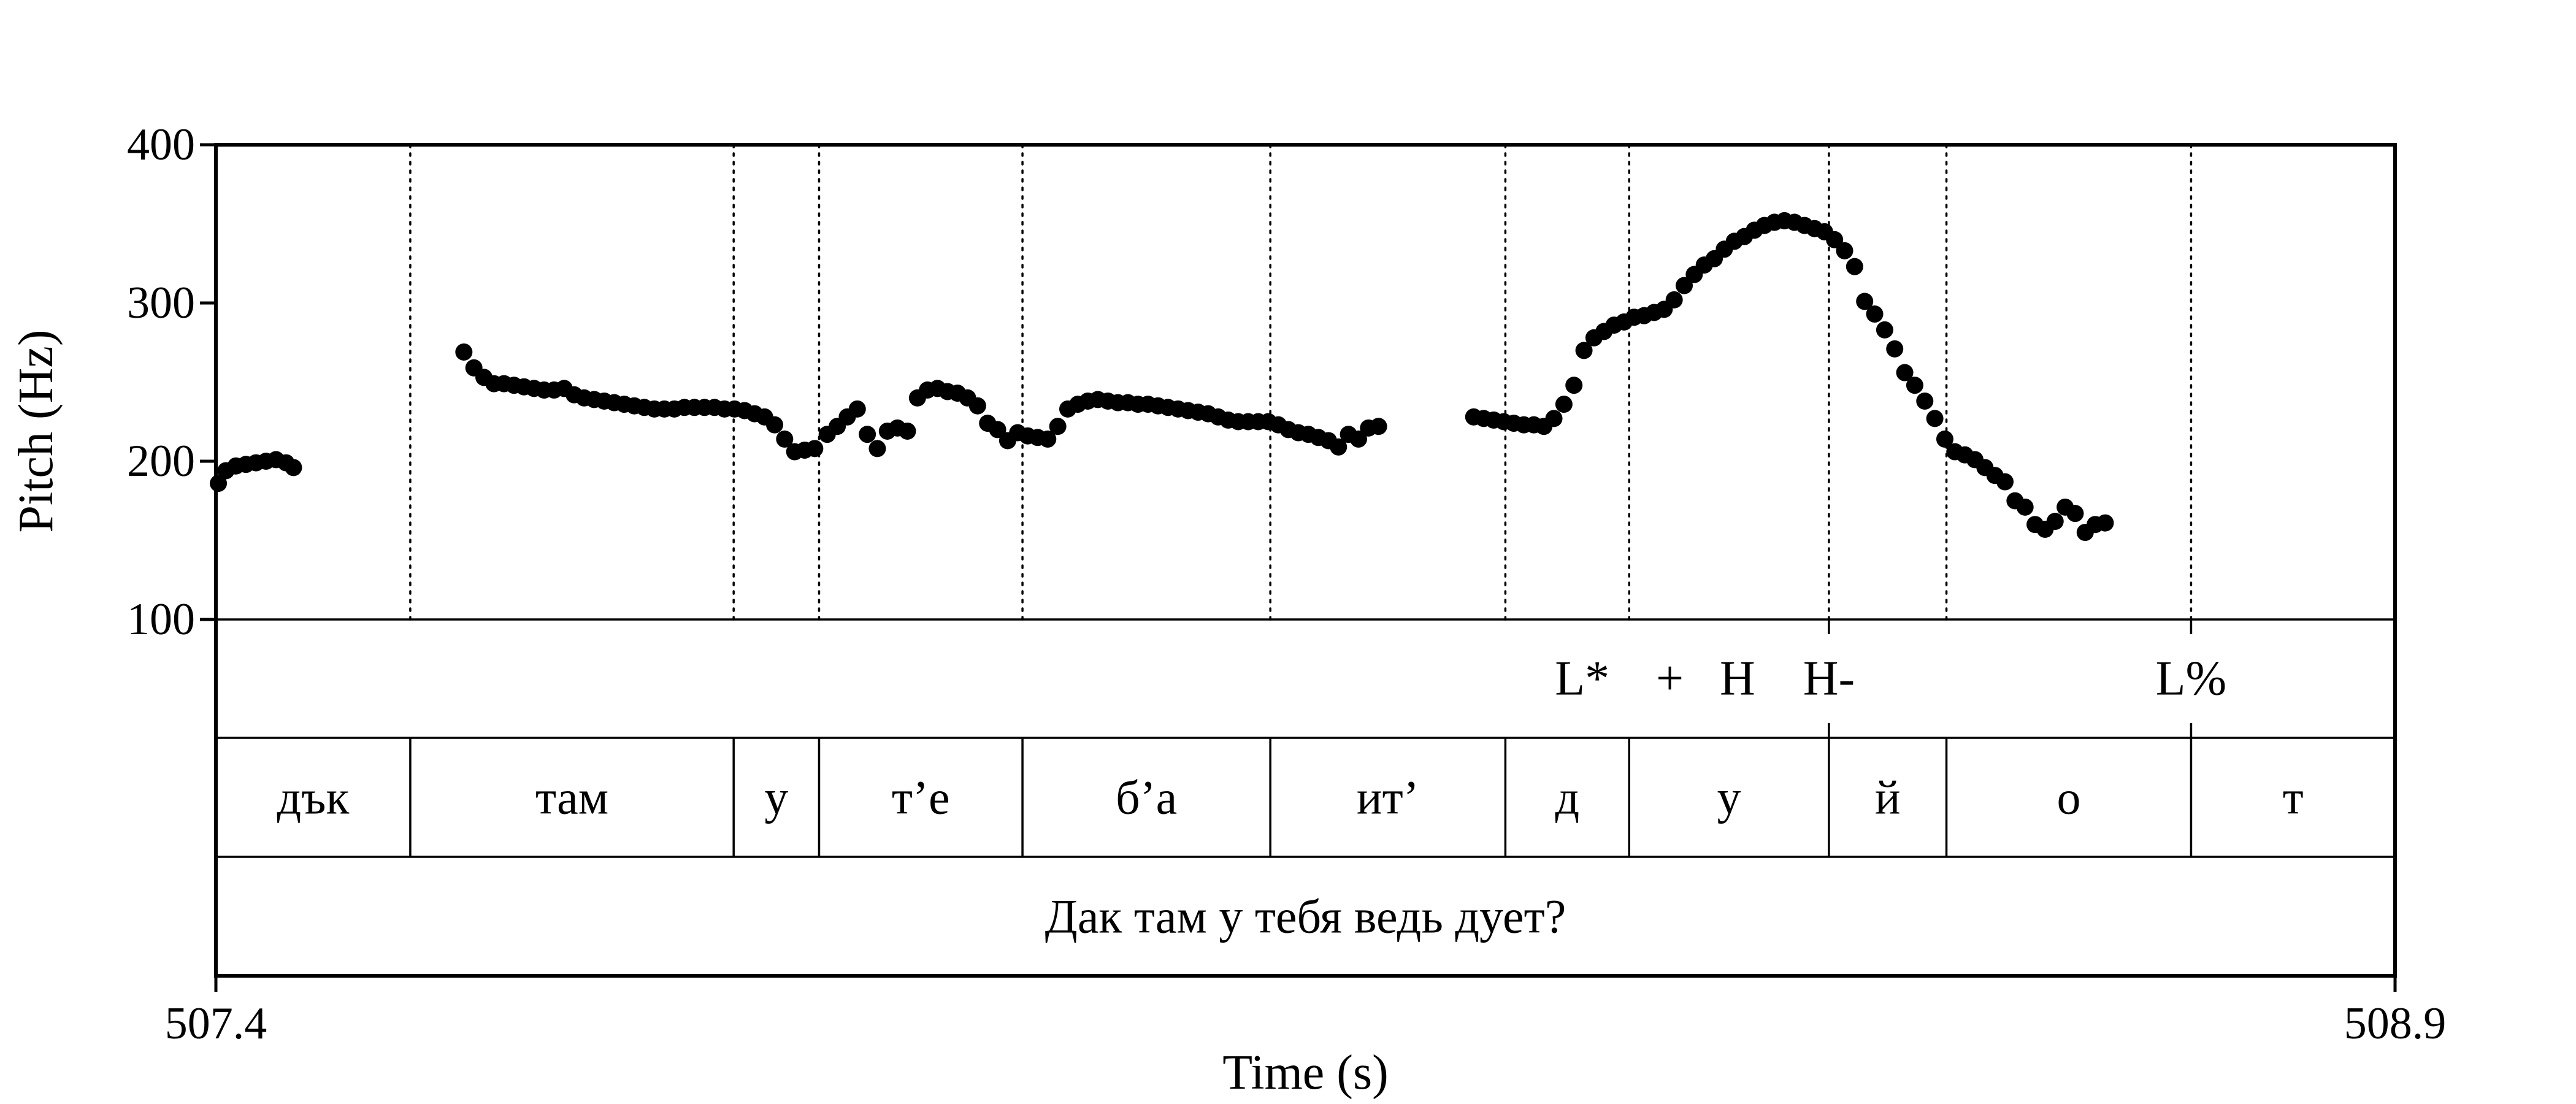  What do you see at coordinates (571, 797) in the screenshot?
I see `segment-label: там` at bounding box center [571, 797].